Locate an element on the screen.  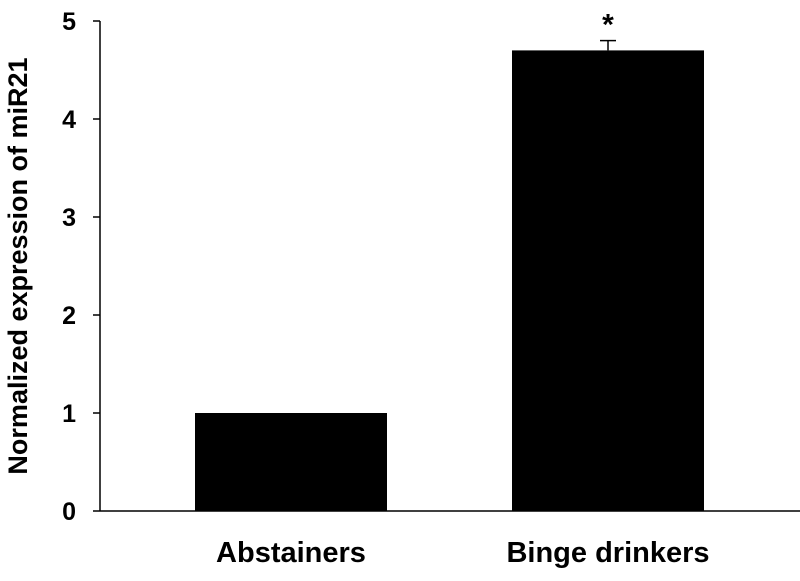
x-tick-label: Abstainers is located at coordinates (291, 553).